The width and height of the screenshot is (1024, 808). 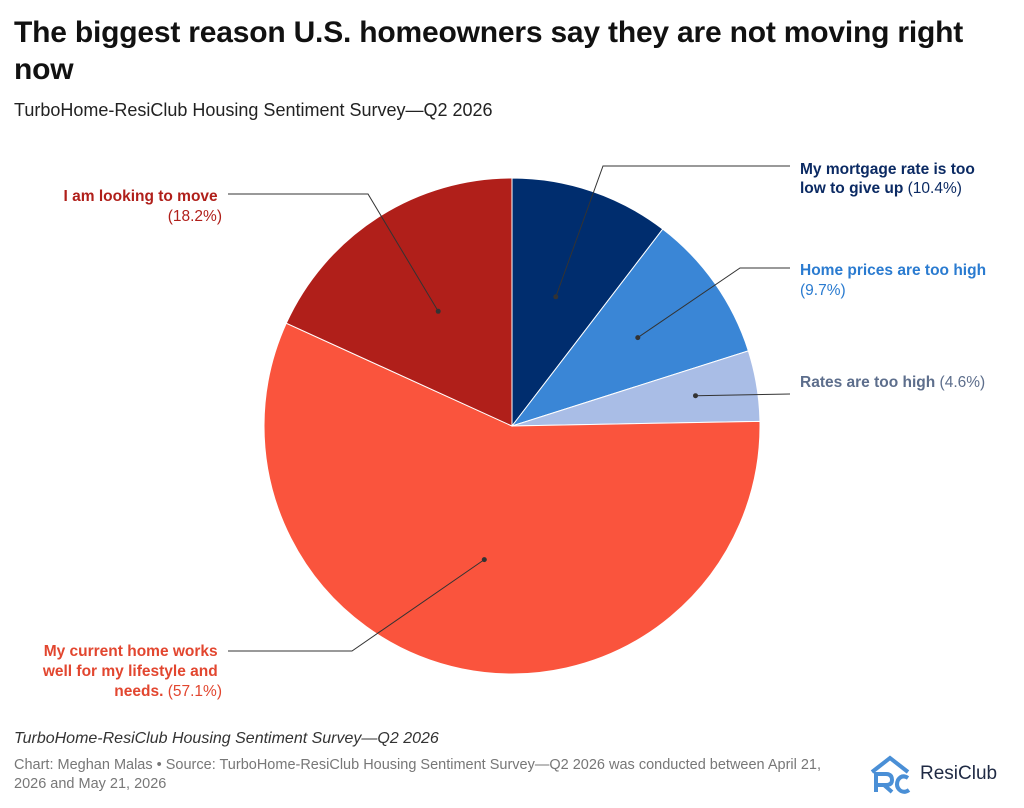 What do you see at coordinates (333, 252) in the screenshot?
I see `slice-looking-to-move-leader-line` at bounding box center [333, 252].